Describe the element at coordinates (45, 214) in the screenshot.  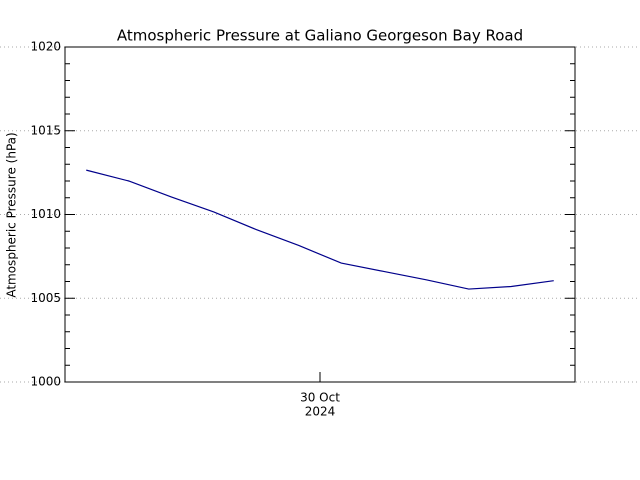
I see `y-tick-label: 1010` at that location.